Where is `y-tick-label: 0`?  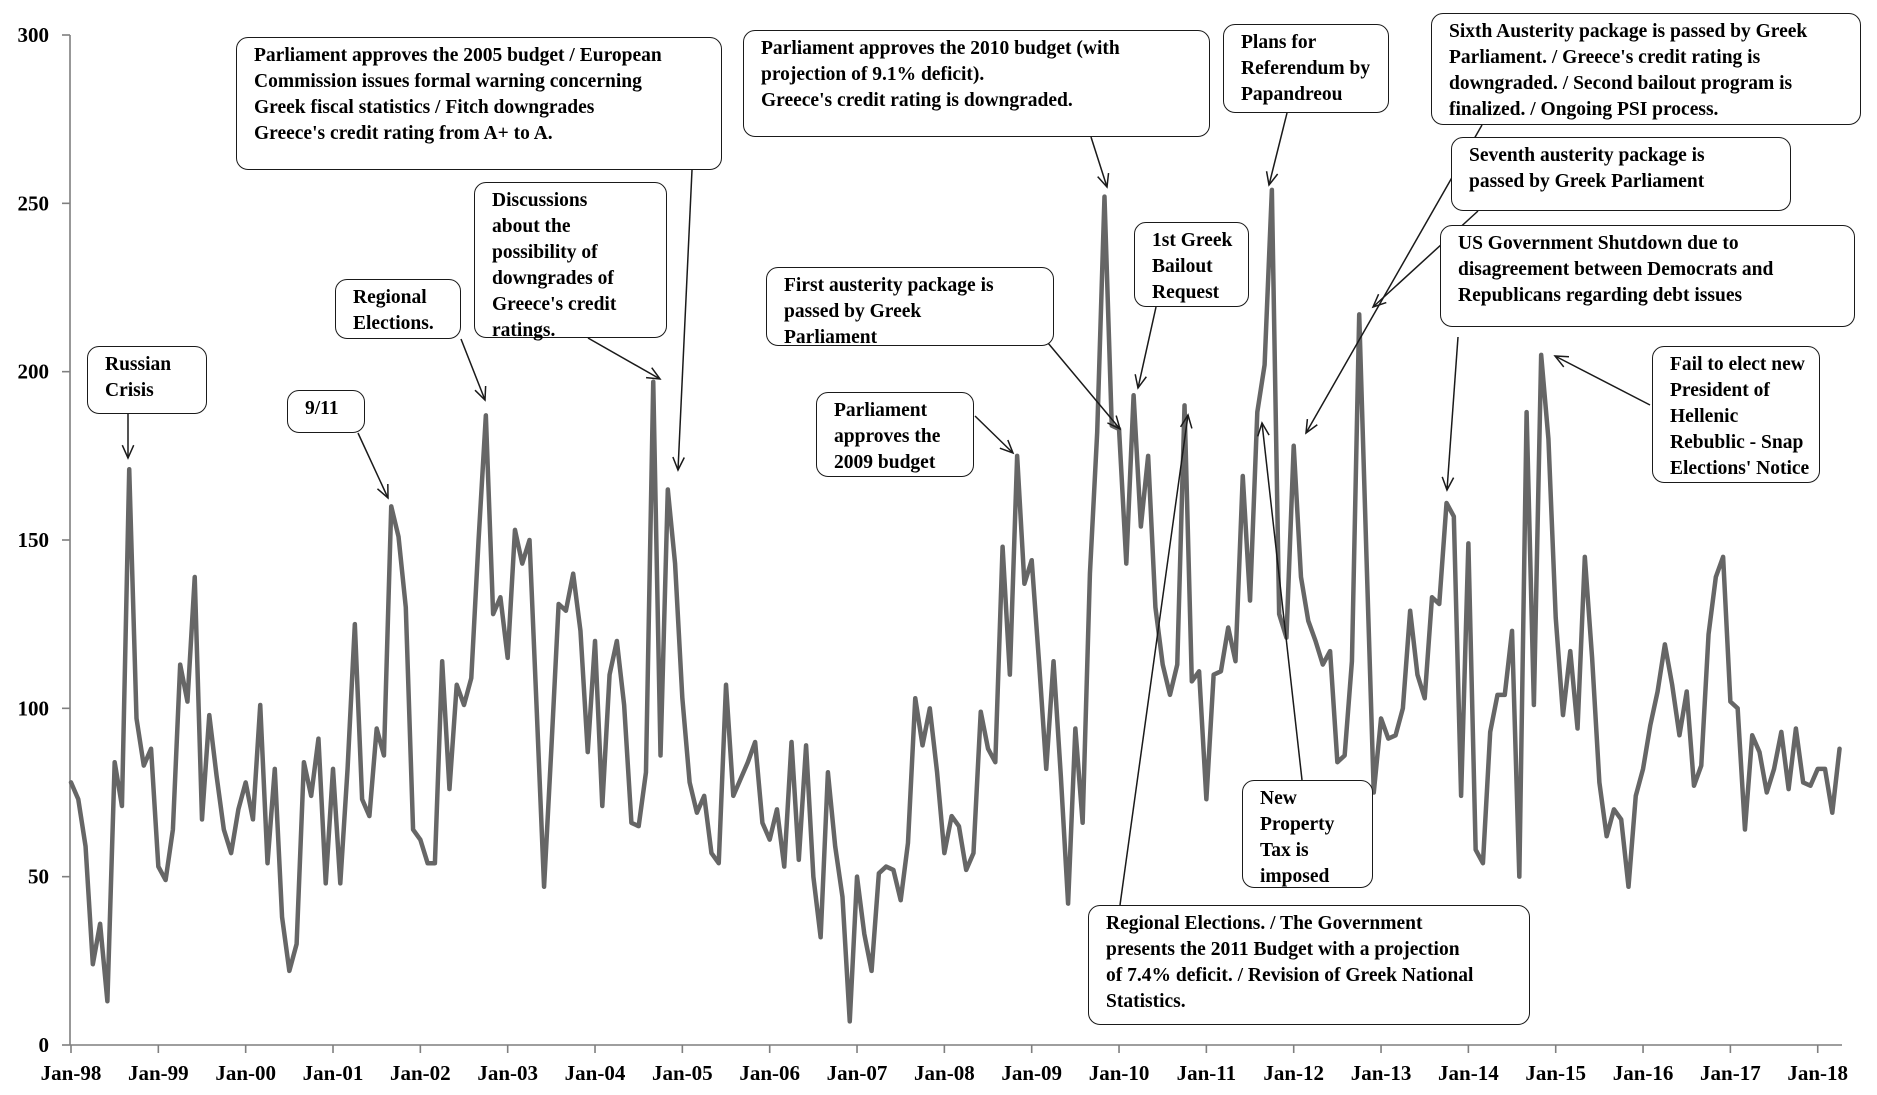 y-tick-label: 0 is located at coordinates (44, 1045).